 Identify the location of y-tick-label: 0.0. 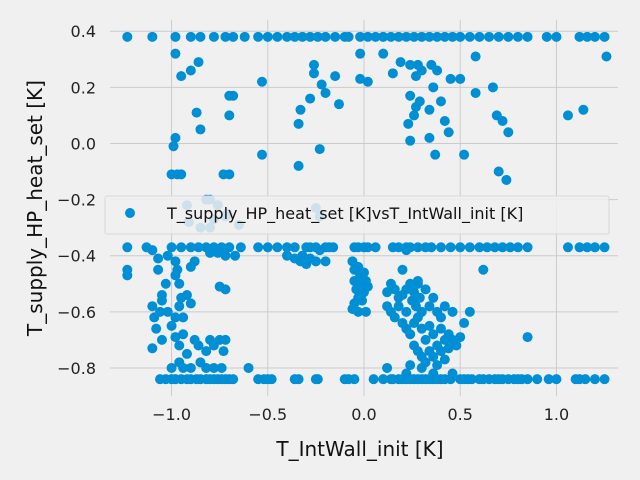
(83, 143).